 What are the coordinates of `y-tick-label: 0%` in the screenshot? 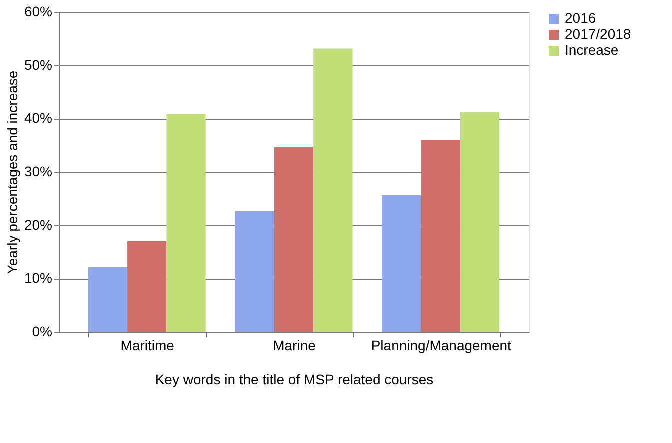 It's located at (42, 332).